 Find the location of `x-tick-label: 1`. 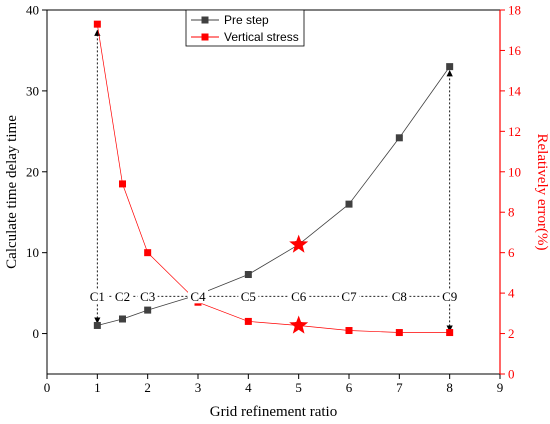

x-tick-label: 1 is located at coordinates (97, 387).